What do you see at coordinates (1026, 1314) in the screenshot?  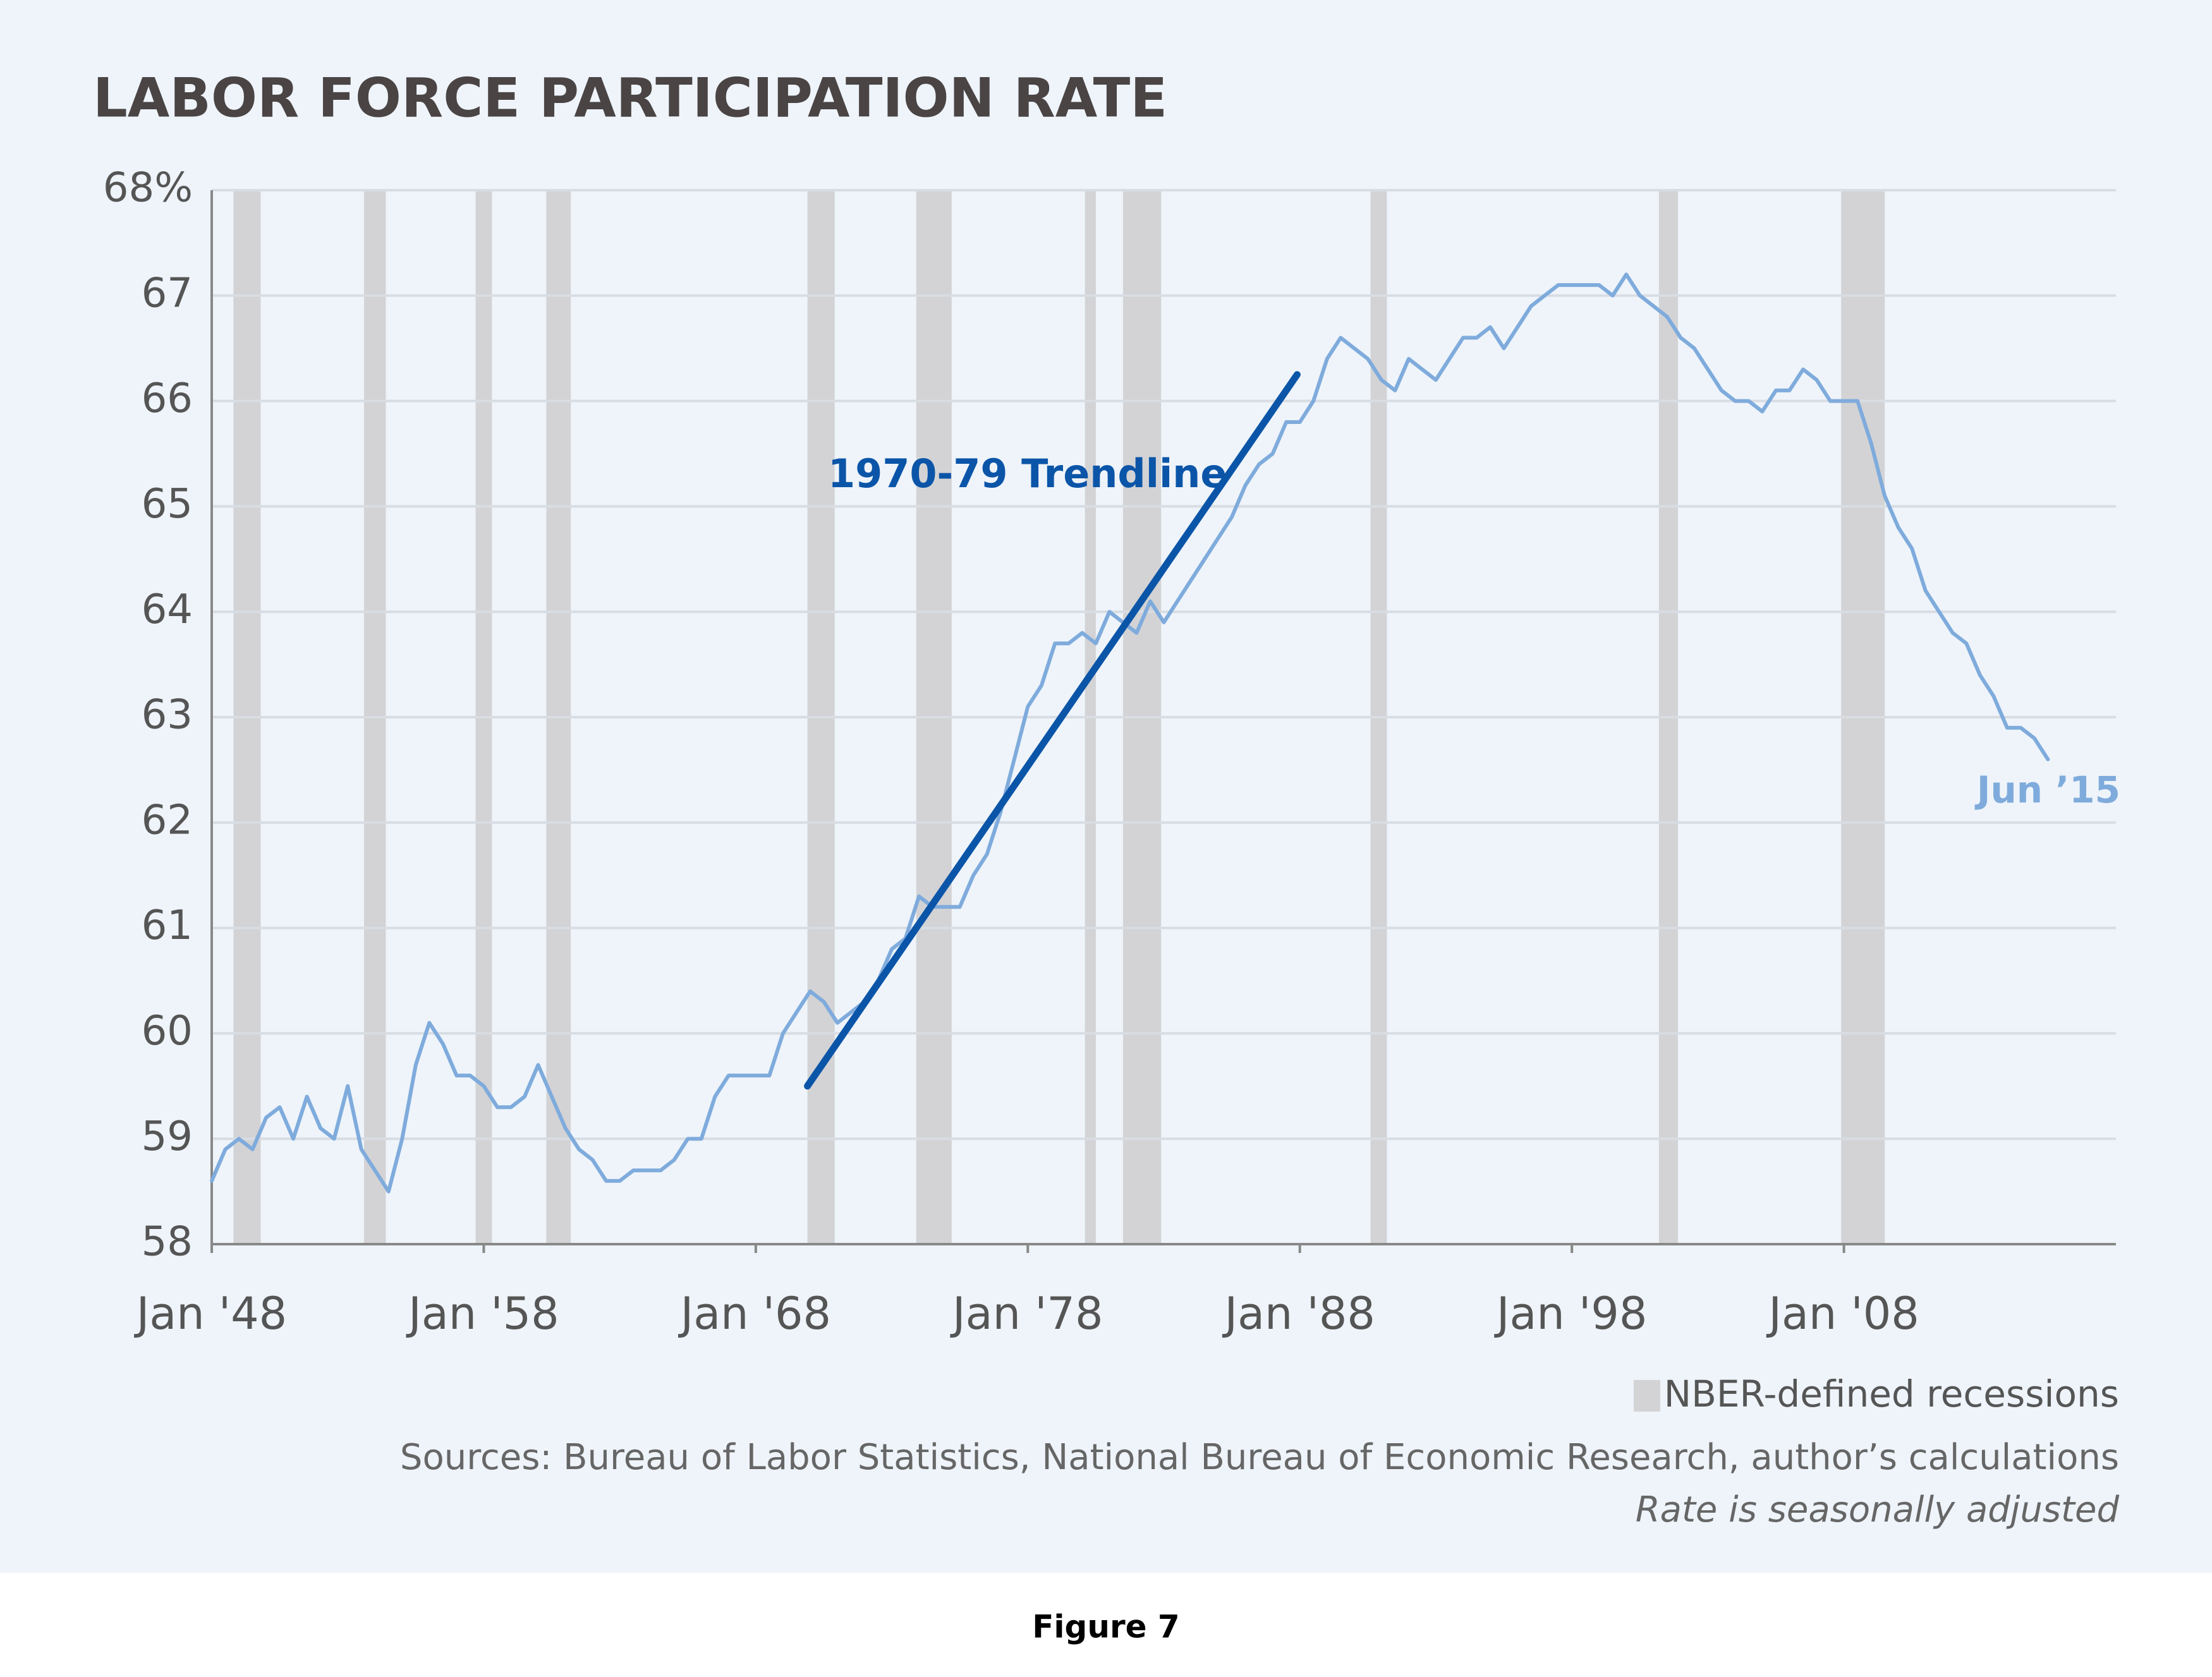 I see `x-tick-label: Jan '78` at bounding box center [1026, 1314].